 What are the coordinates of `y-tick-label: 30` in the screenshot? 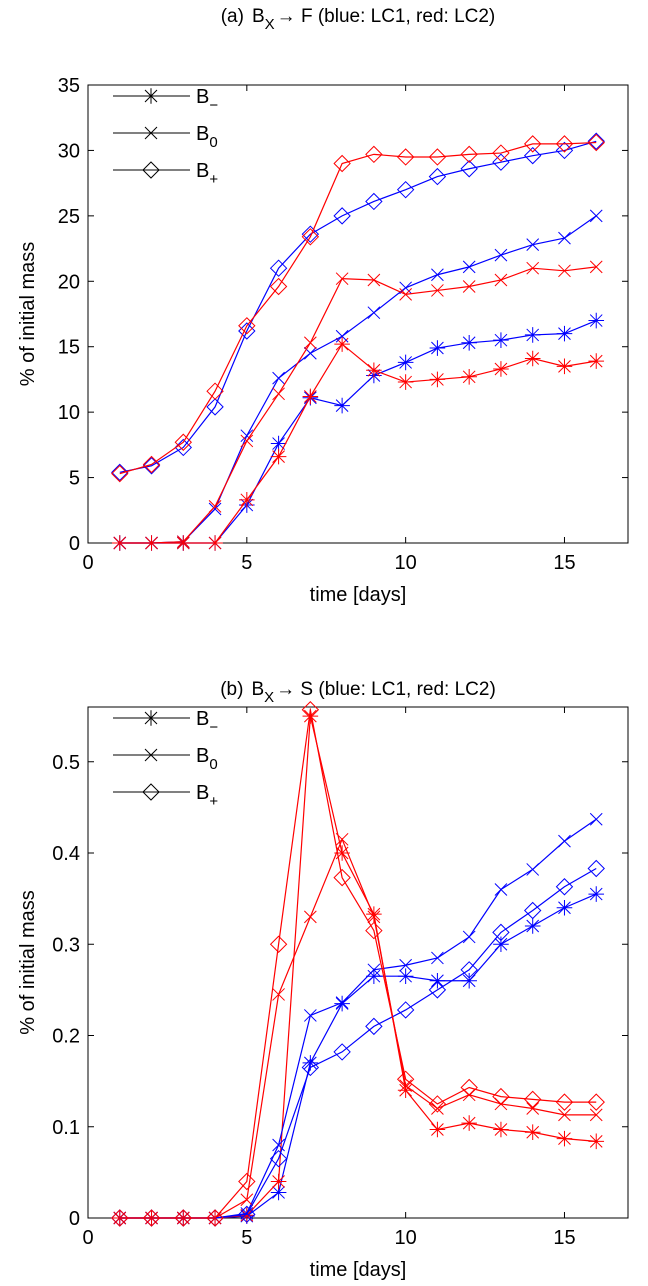 It's located at (69, 151).